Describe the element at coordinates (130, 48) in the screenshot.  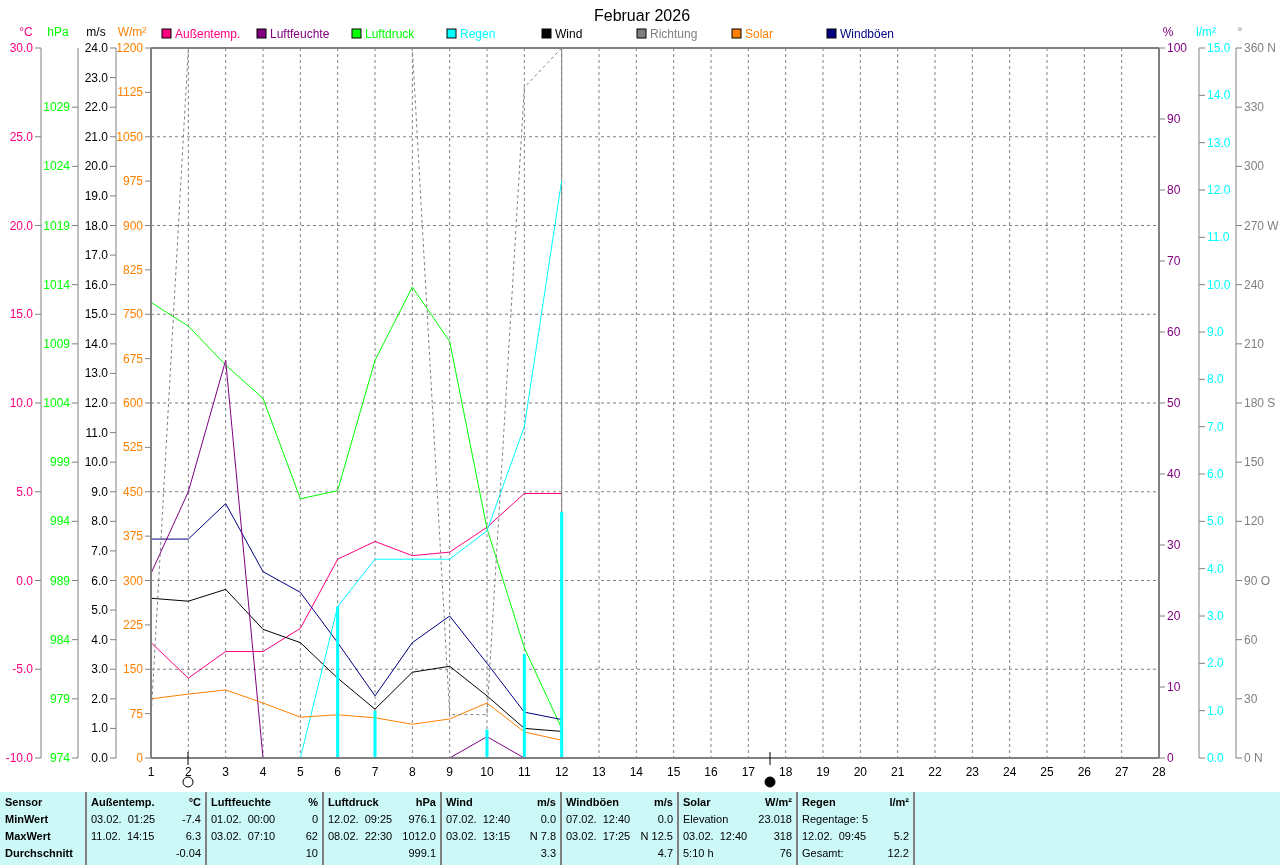
I see `y-tick-label: 1200` at that location.